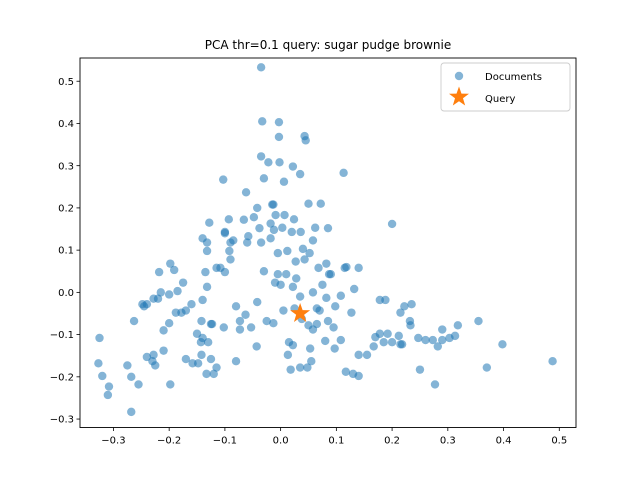 The image size is (640, 480). What do you see at coordinates (66, 293) in the screenshot?
I see `y-tick-label: 0.0` at bounding box center [66, 293].